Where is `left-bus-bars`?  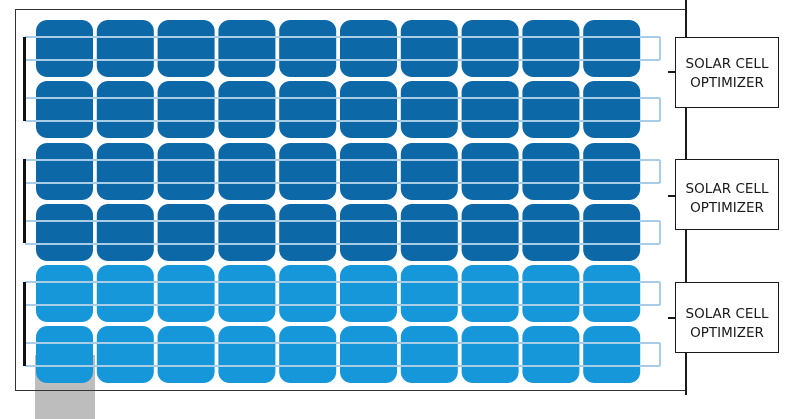 left-bus-bars is located at coordinates (24, 201).